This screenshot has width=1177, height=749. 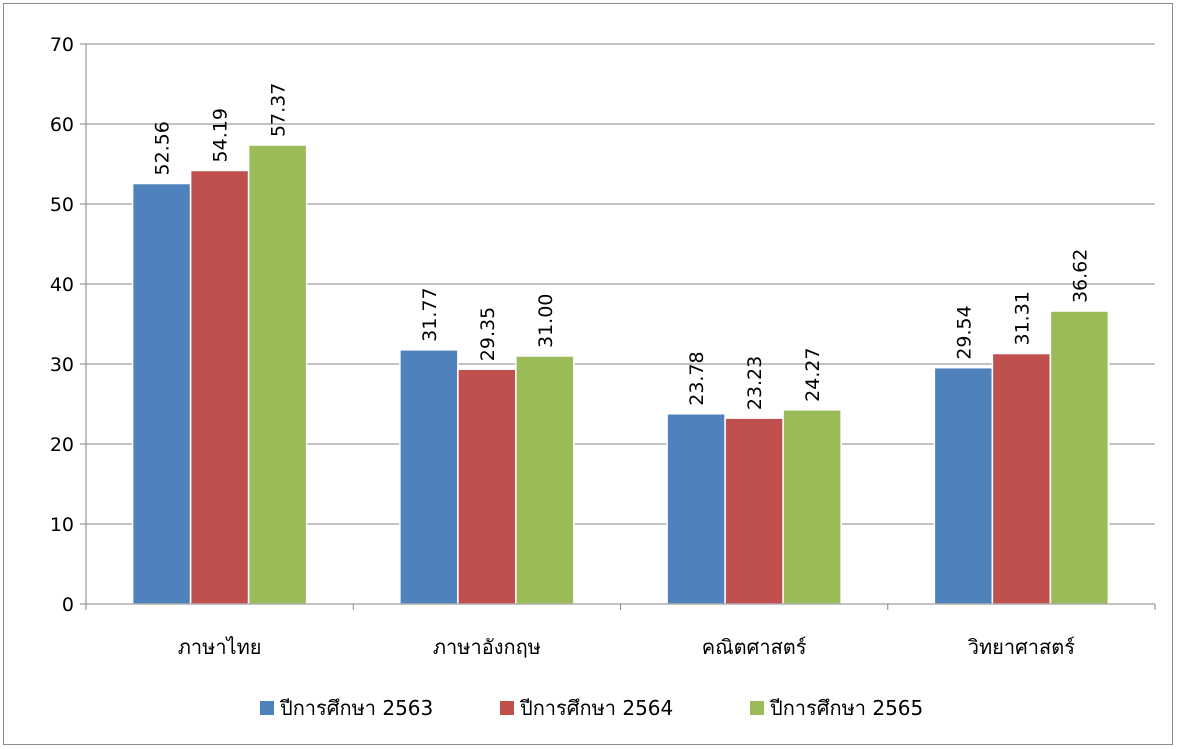 I want to click on y-tick-label: 70, so click(x=62, y=45).